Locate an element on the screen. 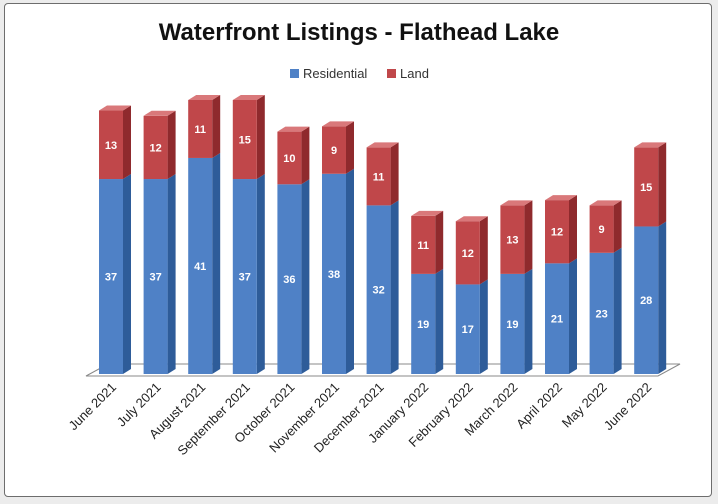 This screenshot has width=718, height=504. data-label-residential: 21 is located at coordinates (557, 320).